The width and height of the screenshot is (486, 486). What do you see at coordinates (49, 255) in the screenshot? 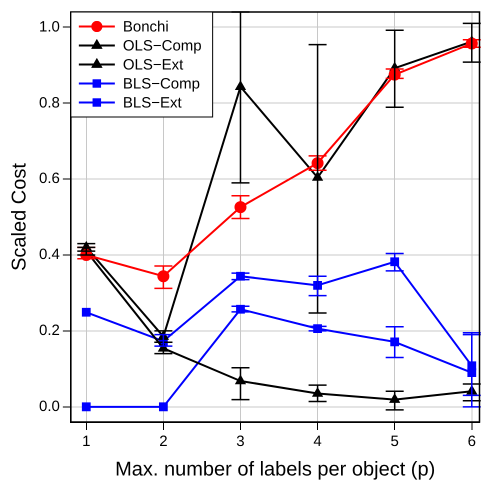
I see `y-tick-label: 0.4` at bounding box center [49, 255].